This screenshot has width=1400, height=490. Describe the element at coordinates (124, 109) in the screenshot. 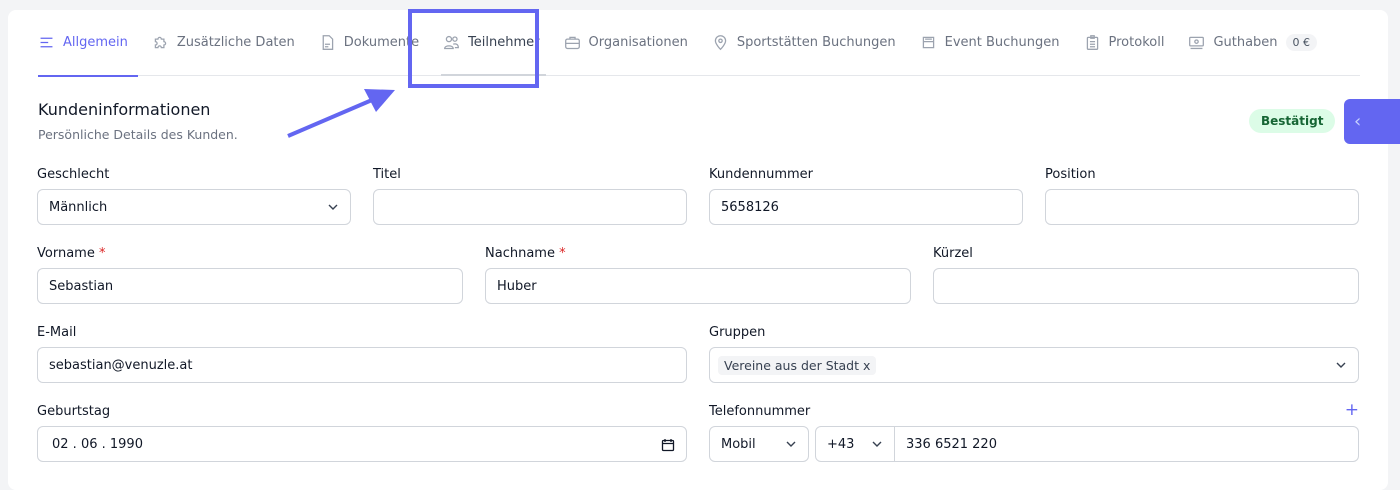

I see `section-title: Kundeninformationen` at that location.